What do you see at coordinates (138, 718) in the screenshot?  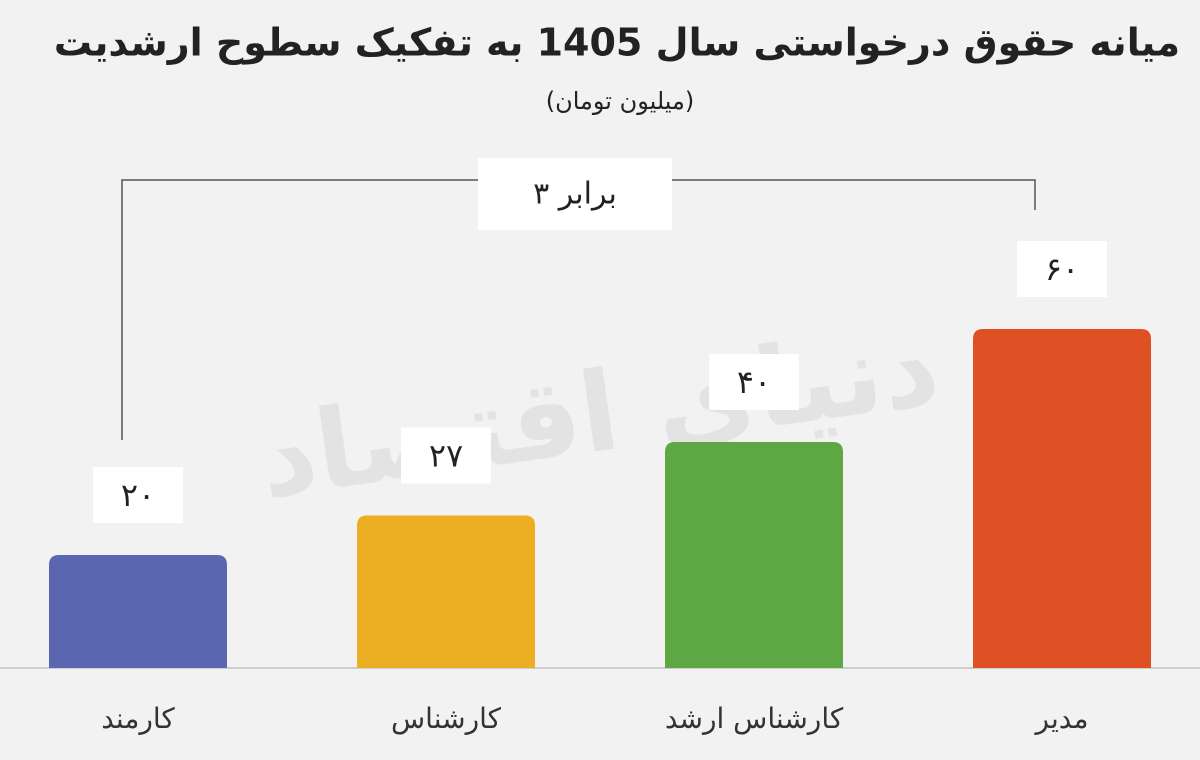 I see `x-tick-label: کارمند` at bounding box center [138, 718].